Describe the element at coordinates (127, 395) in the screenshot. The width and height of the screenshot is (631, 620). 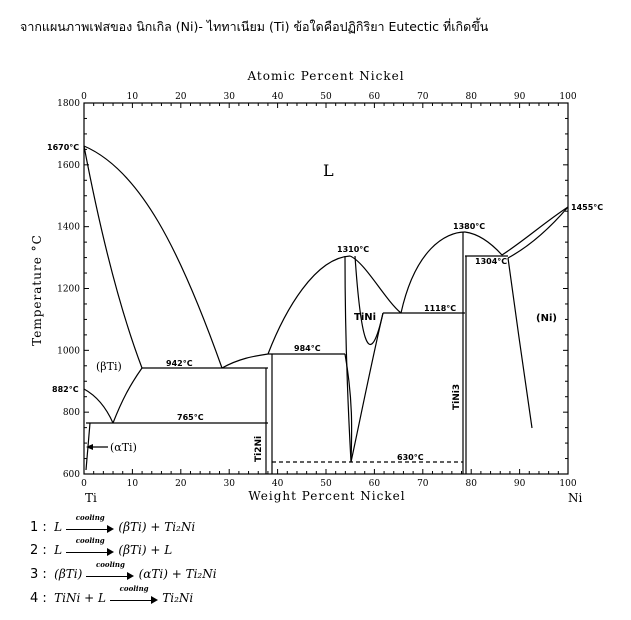
I see `beta-ti-transus` at that location.